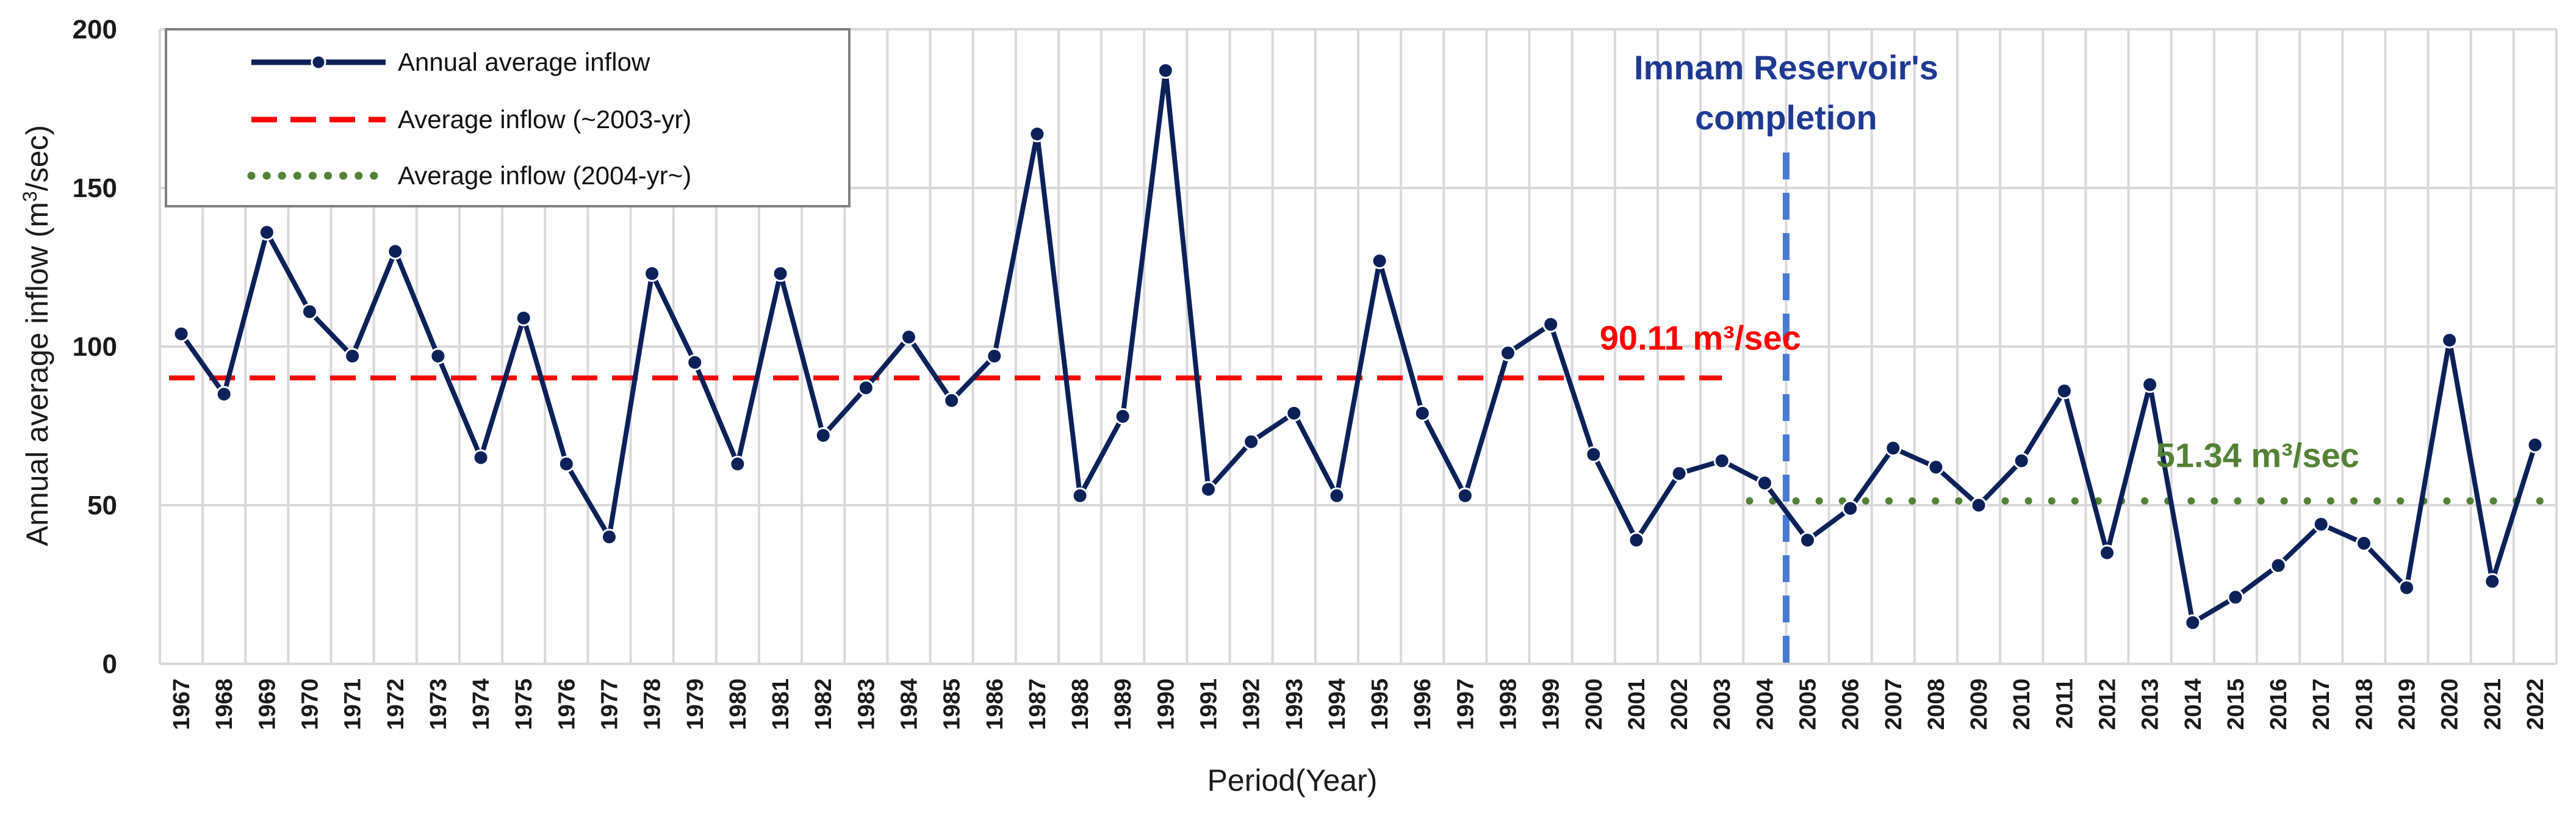 This screenshot has height=817, width=2576. I want to click on x-tick-label: 1994, so click(1337, 704).